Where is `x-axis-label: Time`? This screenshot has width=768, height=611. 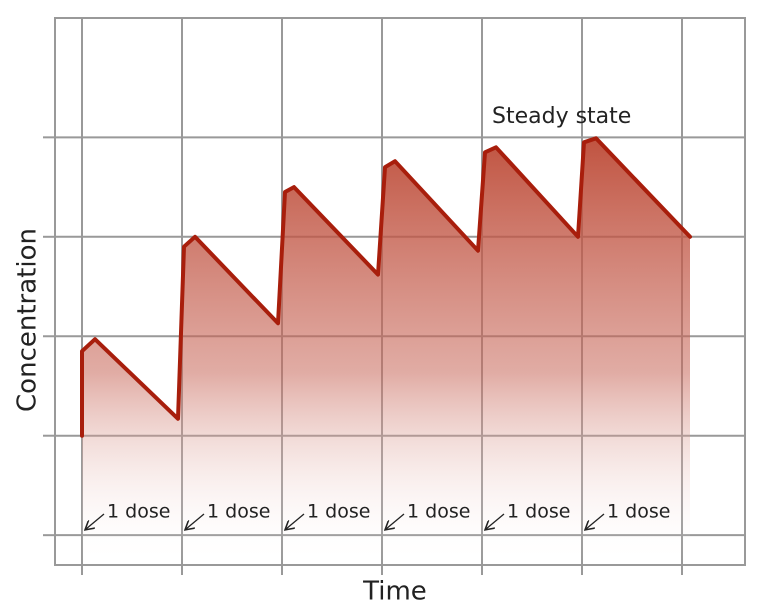
x-axis-label: Time is located at coordinates (394, 592).